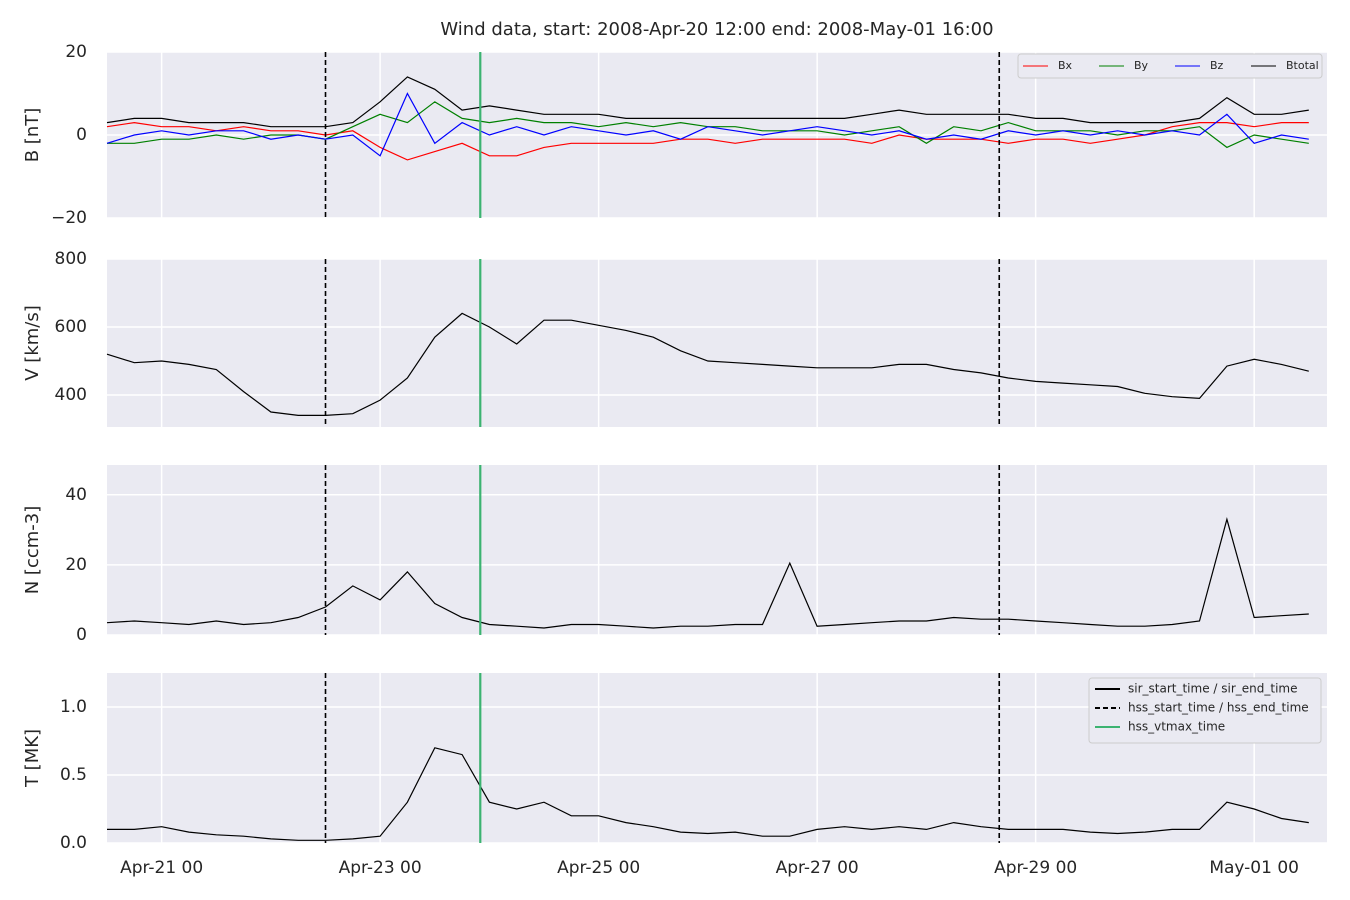 This screenshot has width=1350, height=900. Describe the element at coordinates (76, 495) in the screenshot. I see `y-tick-label: 40` at that location.